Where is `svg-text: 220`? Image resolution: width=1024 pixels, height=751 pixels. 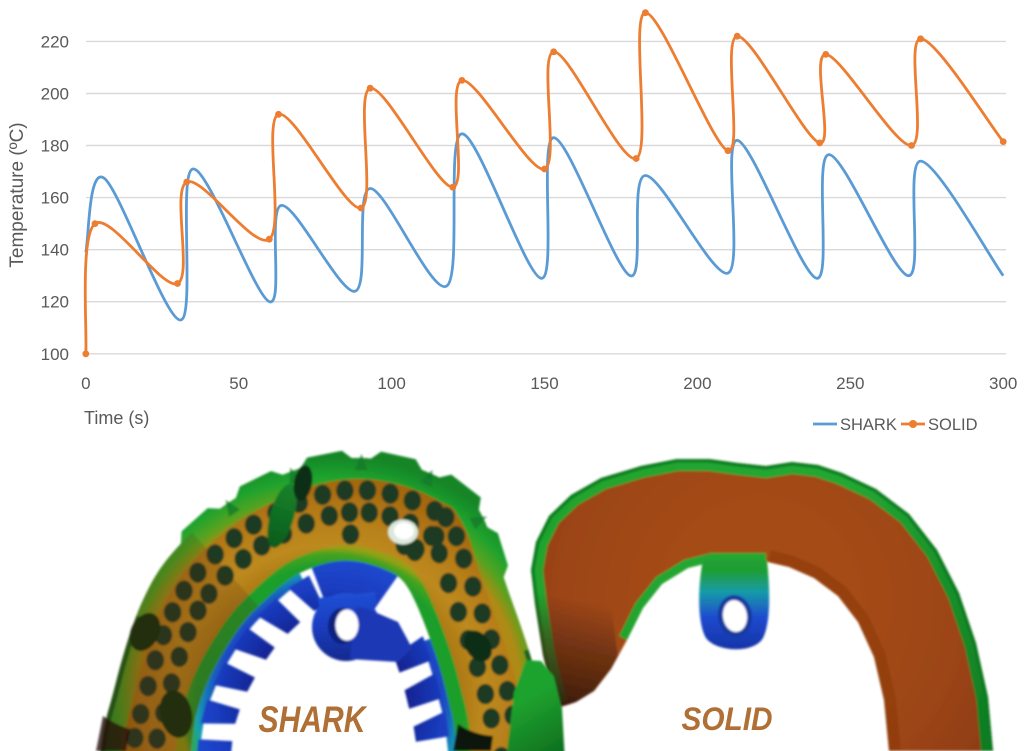
svg-text: 220 is located at coordinates (55, 41).